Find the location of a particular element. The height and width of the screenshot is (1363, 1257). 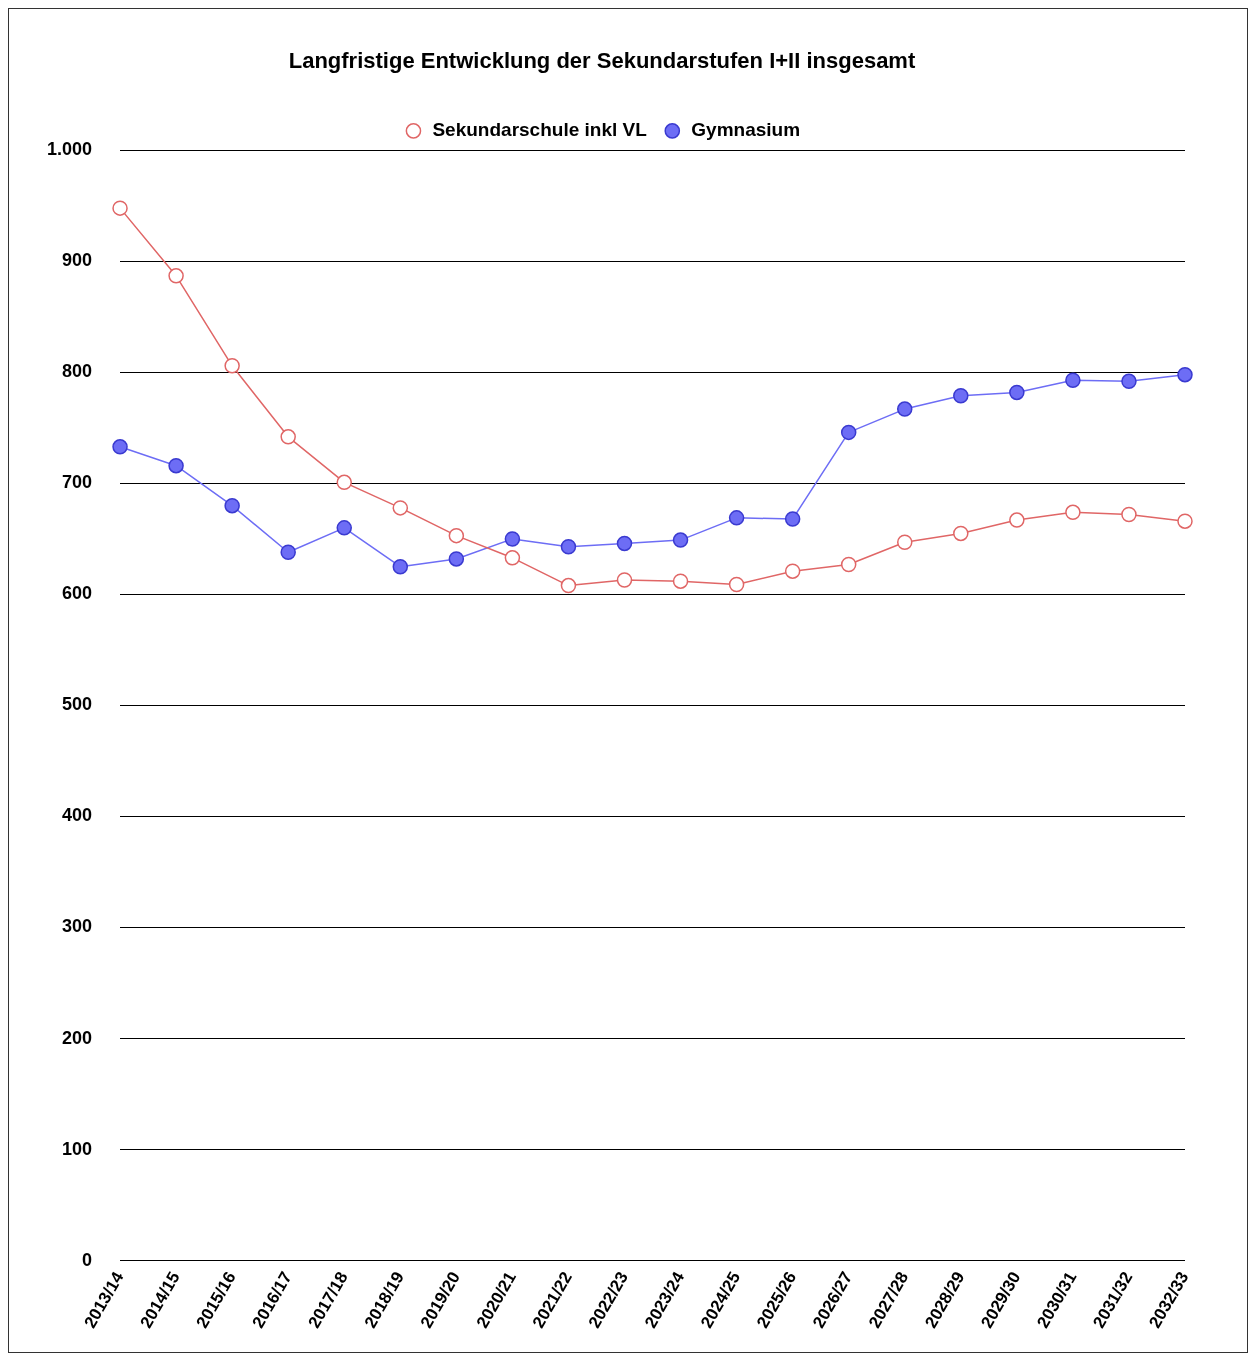

y-tick-label: 400 is located at coordinates (77, 815).